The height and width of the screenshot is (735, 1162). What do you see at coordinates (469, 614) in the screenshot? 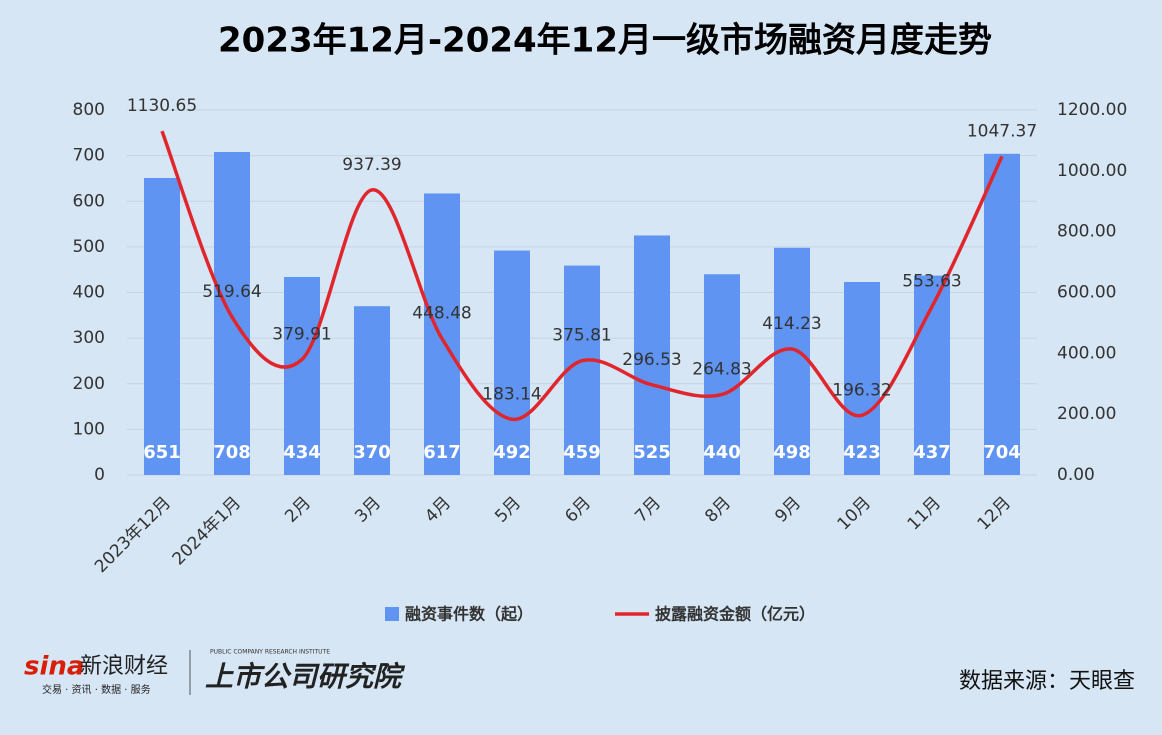
I see `legend-label: 融资事件数（起）` at bounding box center [469, 614].